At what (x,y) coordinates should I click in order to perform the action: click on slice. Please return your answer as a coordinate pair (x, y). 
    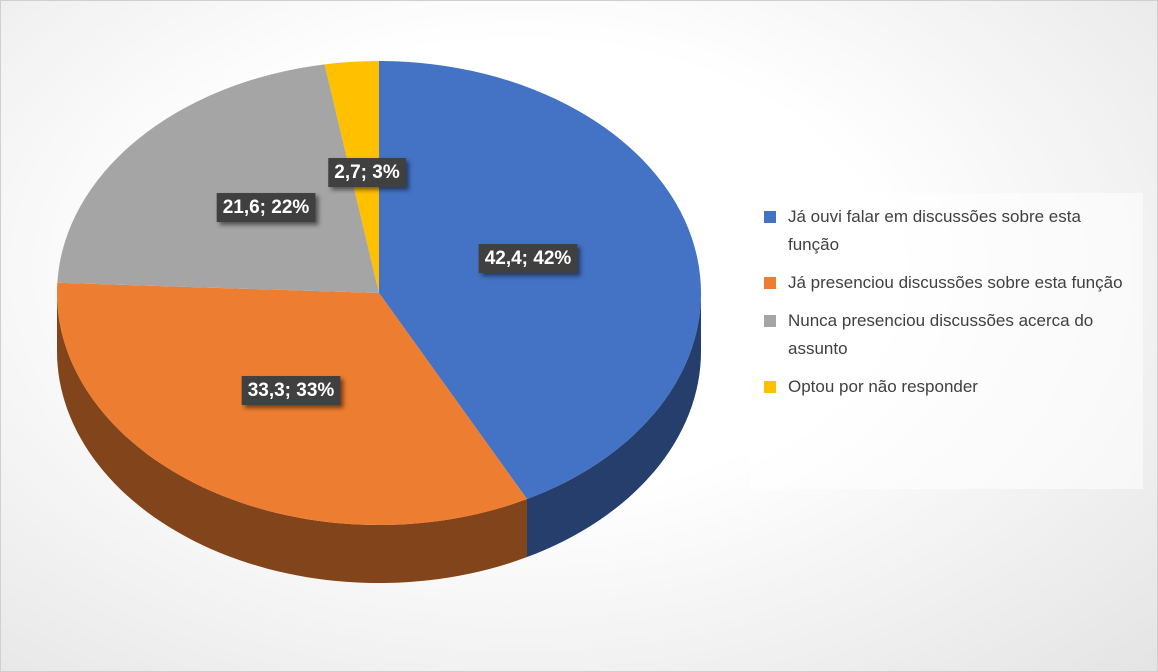
    Looking at the image, I should click on (218, 178).